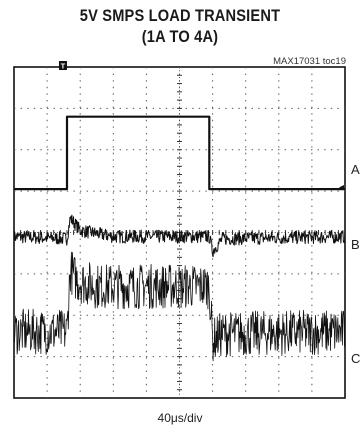  Describe the element at coordinates (355, 170) in the screenshot. I see `channel-label-a: A` at that location.